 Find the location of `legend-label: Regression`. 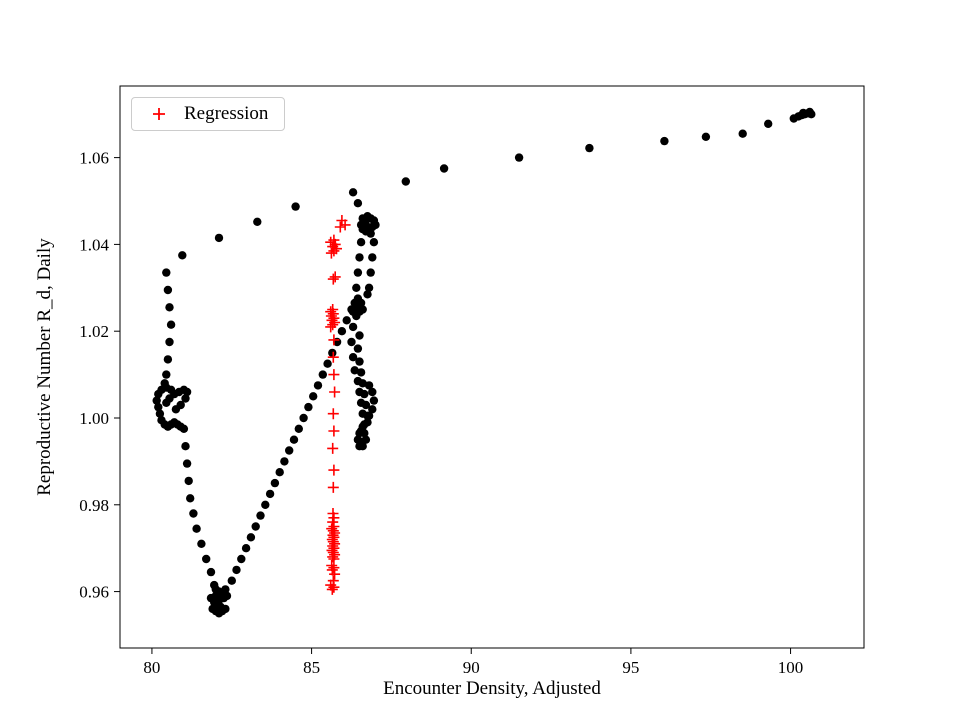

legend-label: Regression is located at coordinates (226, 113).